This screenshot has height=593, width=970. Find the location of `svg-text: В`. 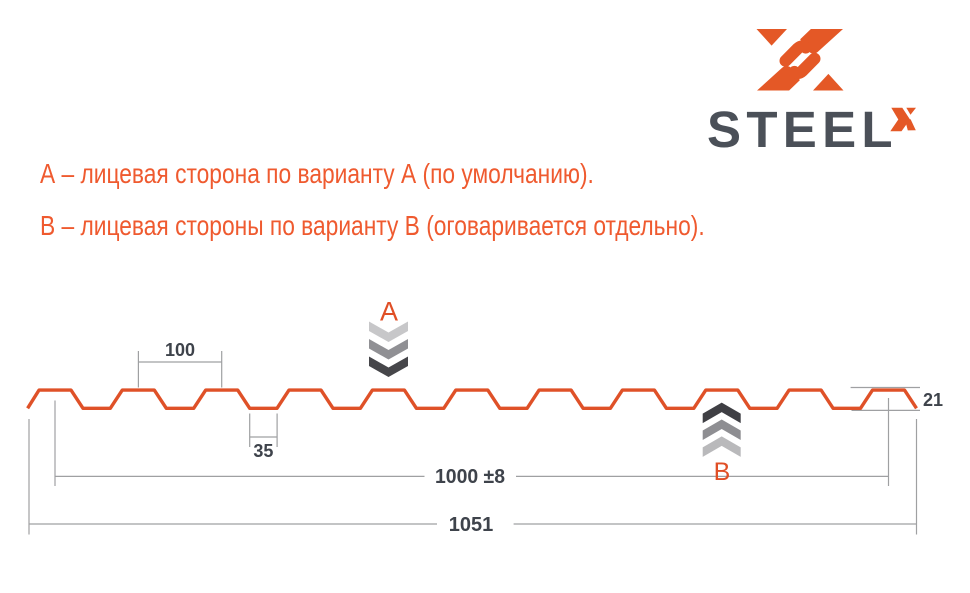

svg-text: В is located at coordinates (722, 472).